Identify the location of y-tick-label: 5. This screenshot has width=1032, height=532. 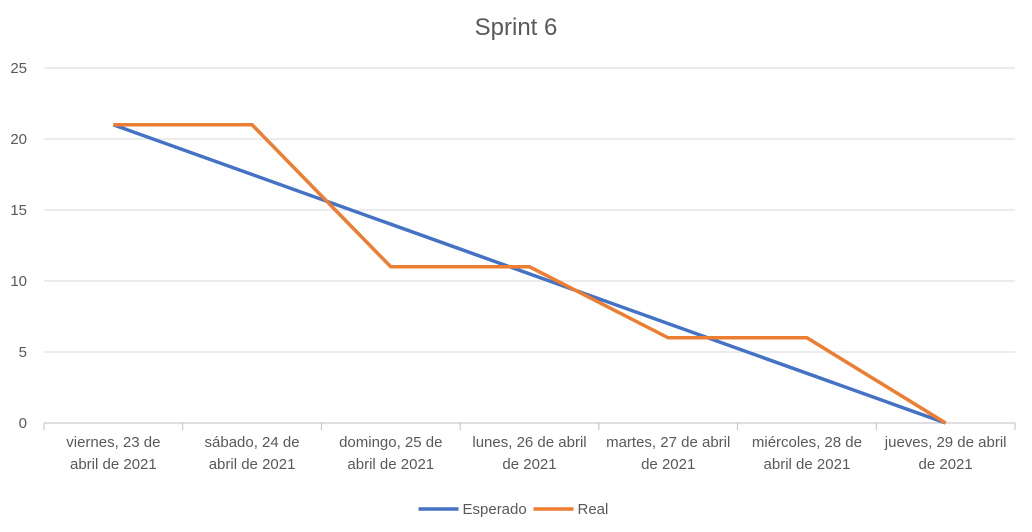
(23, 352).